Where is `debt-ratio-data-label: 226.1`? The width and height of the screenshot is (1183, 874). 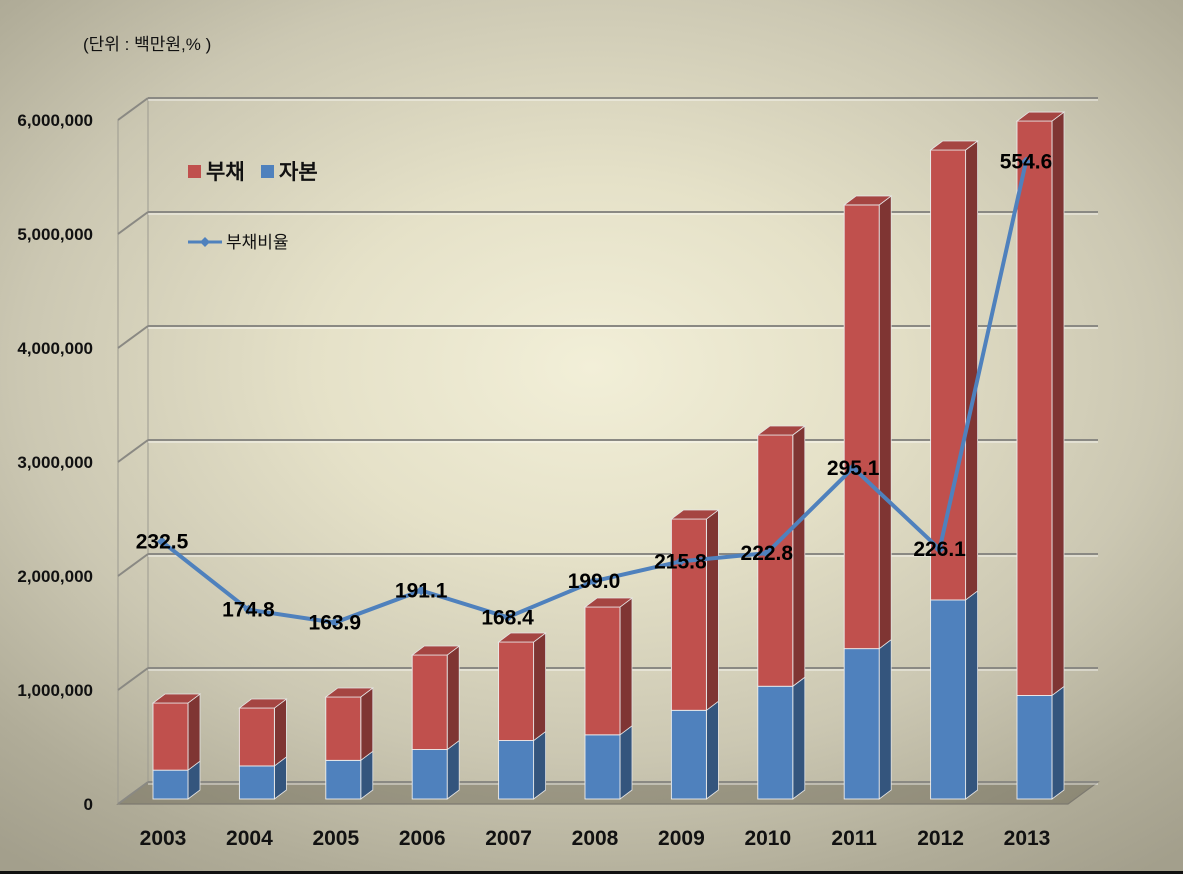 debt-ratio-data-label: 226.1 is located at coordinates (939, 549).